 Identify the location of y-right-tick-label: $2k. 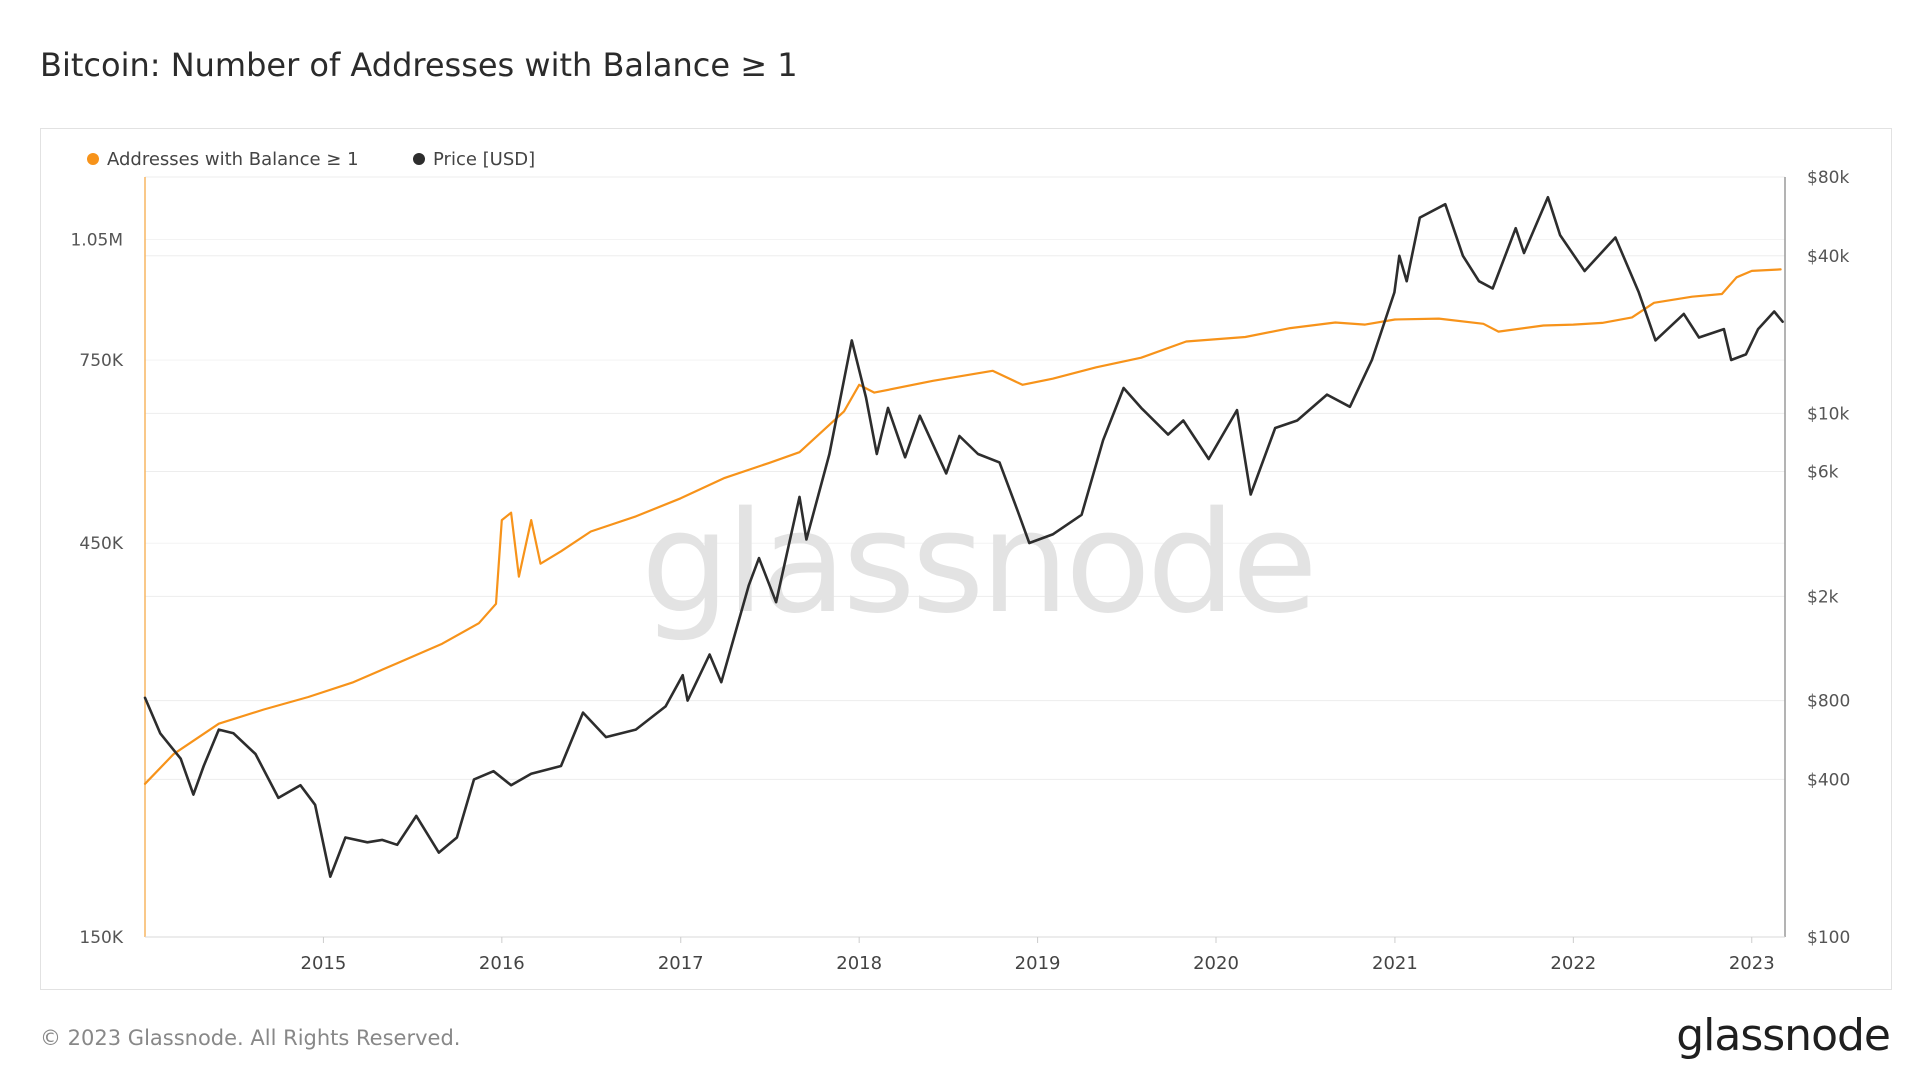
(1823, 597).